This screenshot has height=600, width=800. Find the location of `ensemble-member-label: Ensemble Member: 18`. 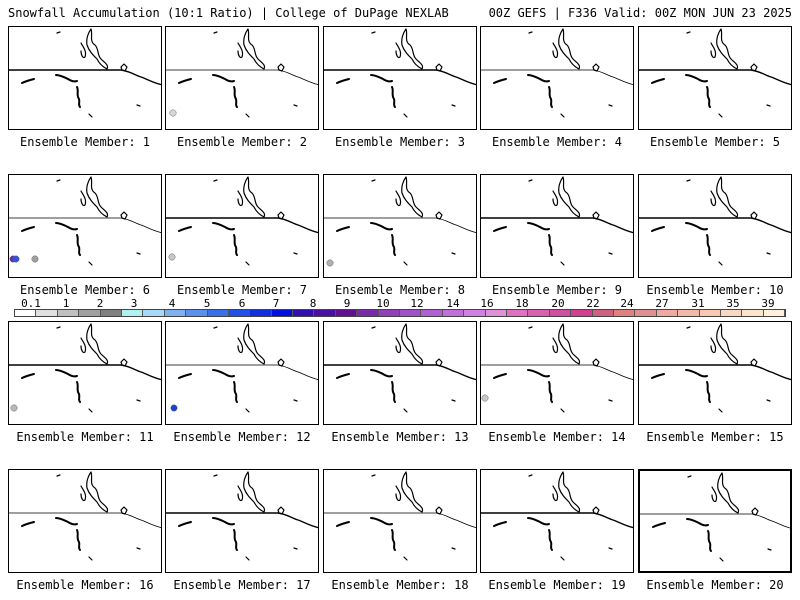

ensemble-member-label: Ensemble Member: 18 is located at coordinates (400, 585).